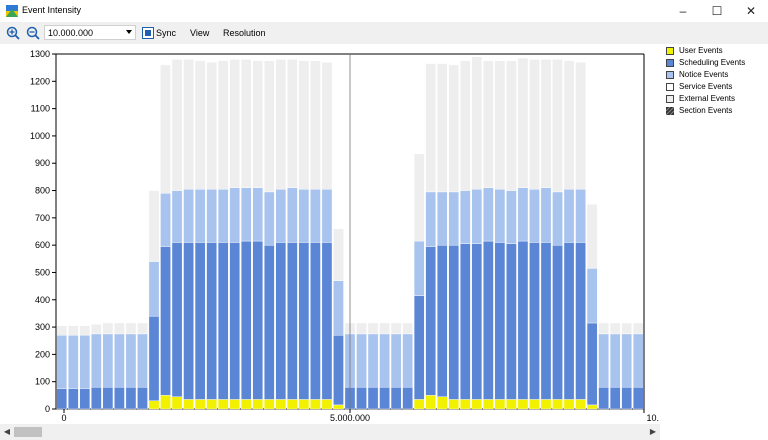  Describe the element at coordinates (47, 409) in the screenshot. I see `y-tick-label: 0` at that location.